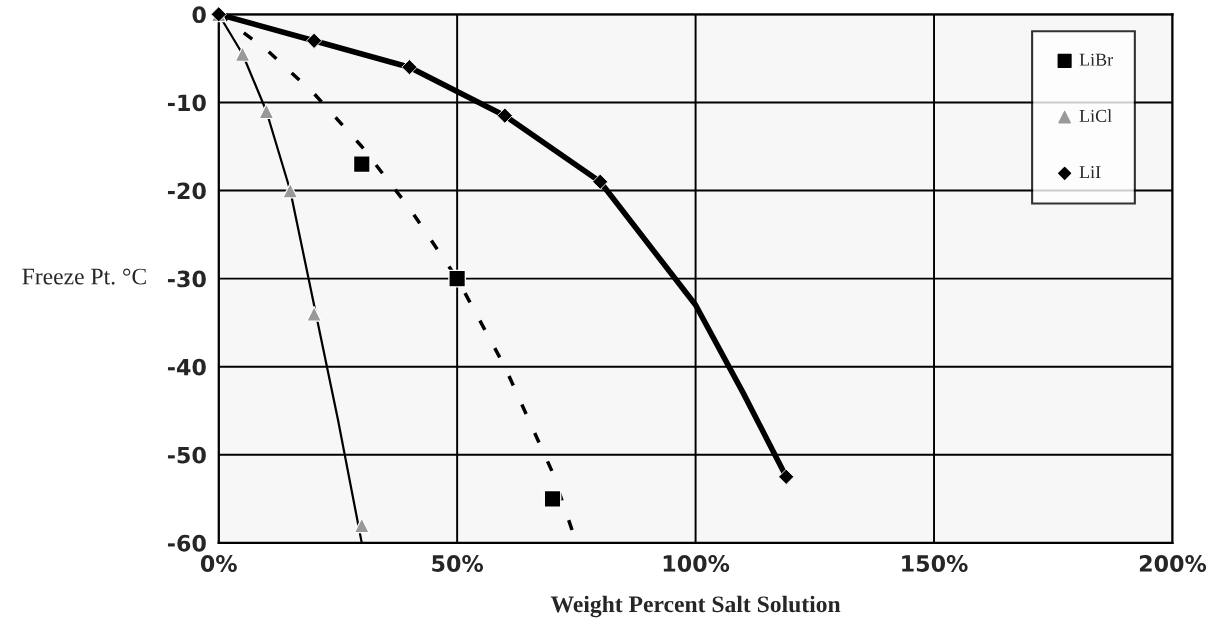 This screenshot has width=1215, height=624. I want to click on y-tick-label: -30, so click(186, 279).